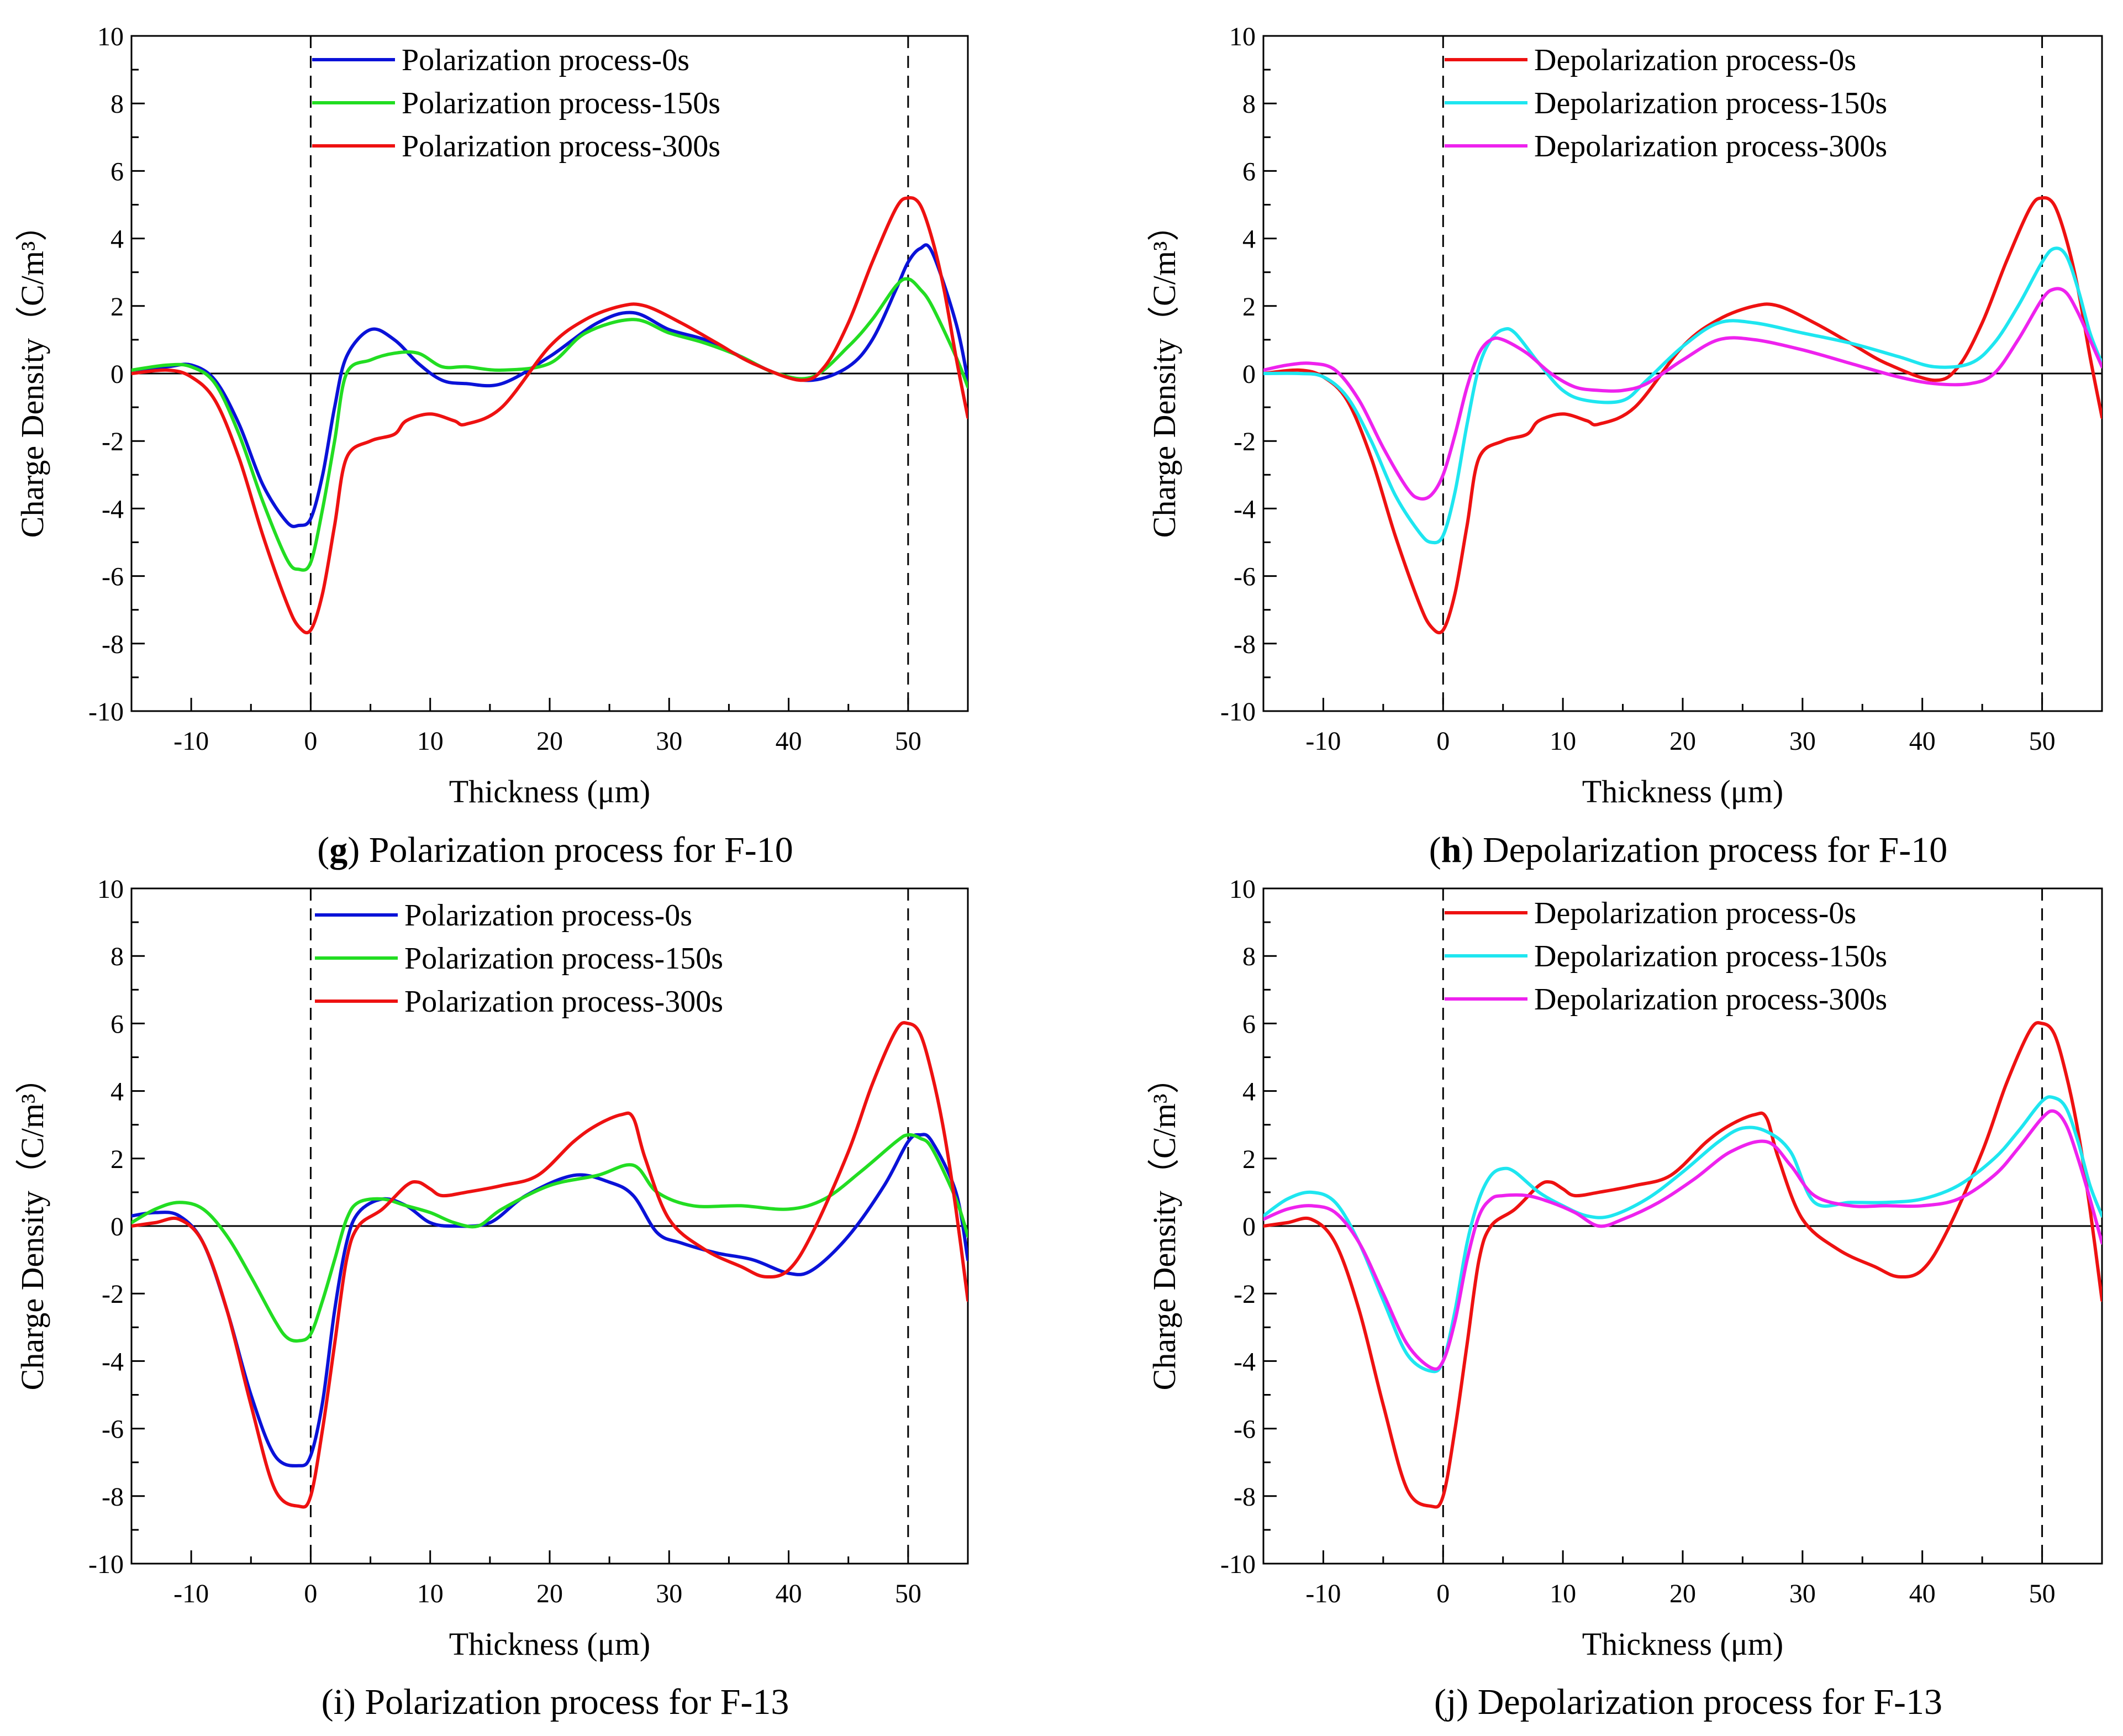  What do you see at coordinates (555, 850) in the screenshot?
I see `panel-caption: (g) Polarization process for F-10` at bounding box center [555, 850].